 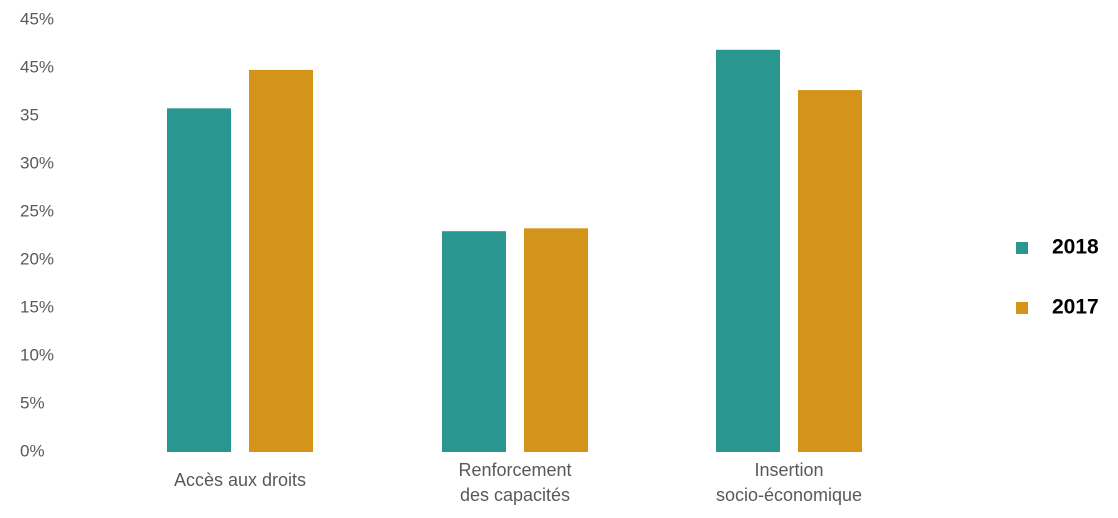 I want to click on y-tick-label: 20%, so click(x=37, y=258).